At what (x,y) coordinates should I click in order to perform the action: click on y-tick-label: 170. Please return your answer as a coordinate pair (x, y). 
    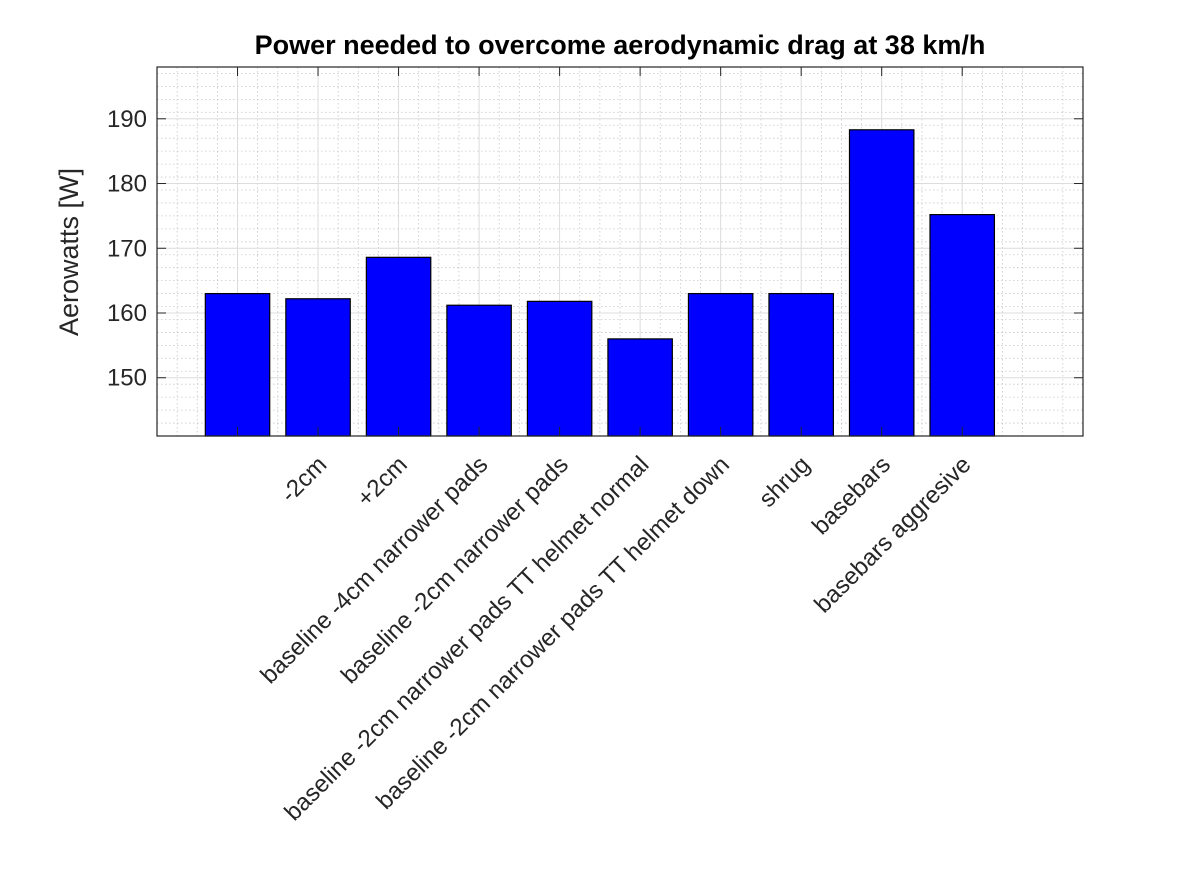
    Looking at the image, I should click on (127, 248).